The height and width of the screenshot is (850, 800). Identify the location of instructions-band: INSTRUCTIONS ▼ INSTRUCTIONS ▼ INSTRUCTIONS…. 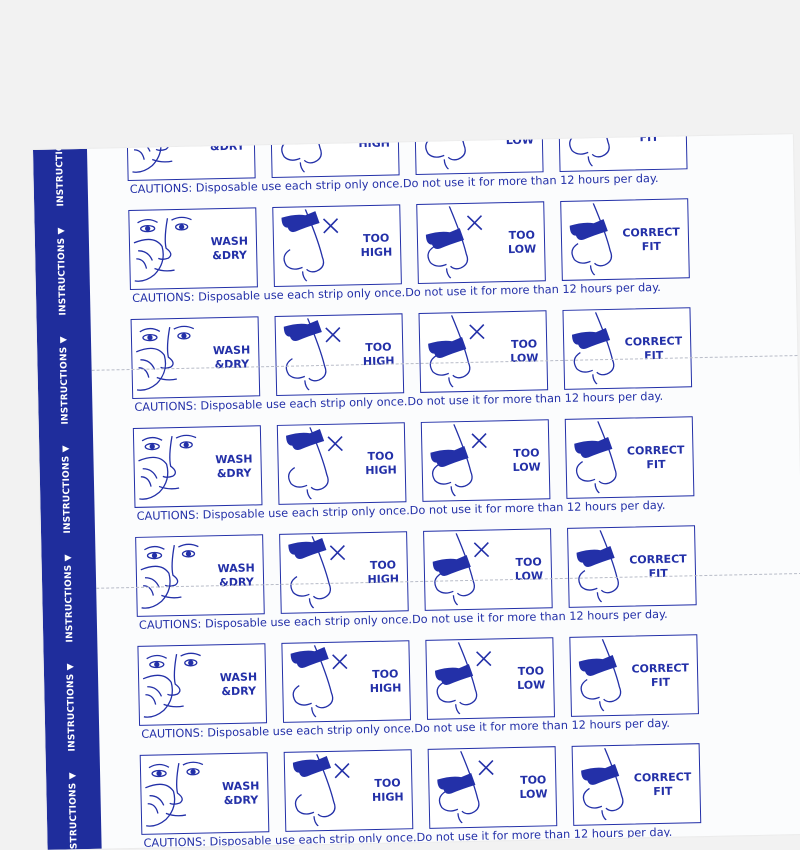
(67, 492).